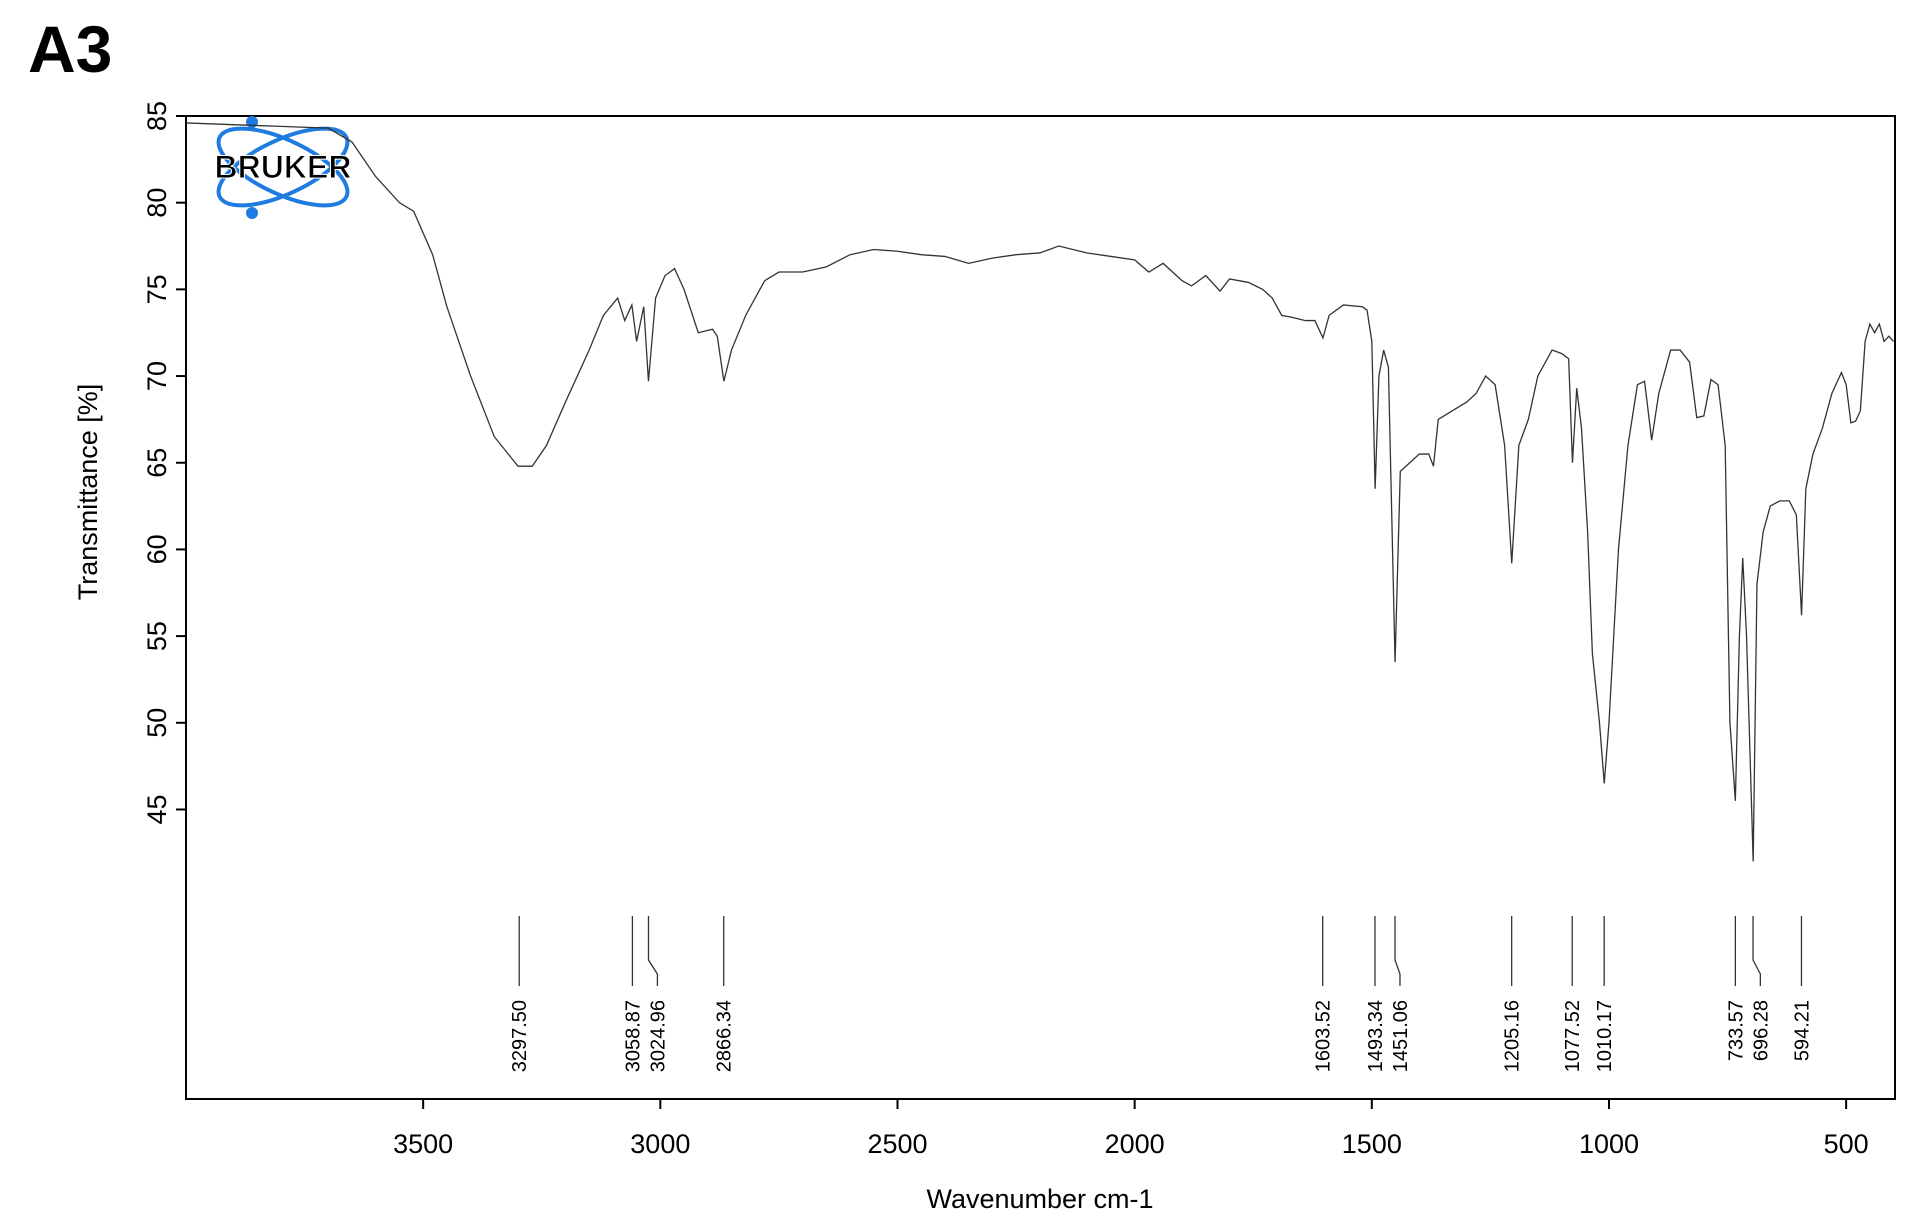 The image size is (1920, 1216). Describe the element at coordinates (157, 289) in the screenshot. I see `y-tick-label: 75` at that location.